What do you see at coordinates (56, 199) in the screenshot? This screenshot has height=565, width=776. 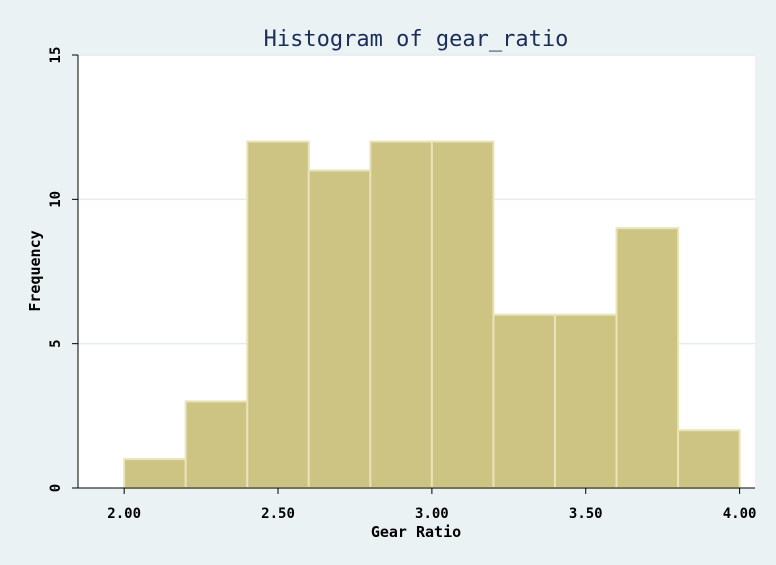 I see `y-tick-label-2: 10` at bounding box center [56, 199].